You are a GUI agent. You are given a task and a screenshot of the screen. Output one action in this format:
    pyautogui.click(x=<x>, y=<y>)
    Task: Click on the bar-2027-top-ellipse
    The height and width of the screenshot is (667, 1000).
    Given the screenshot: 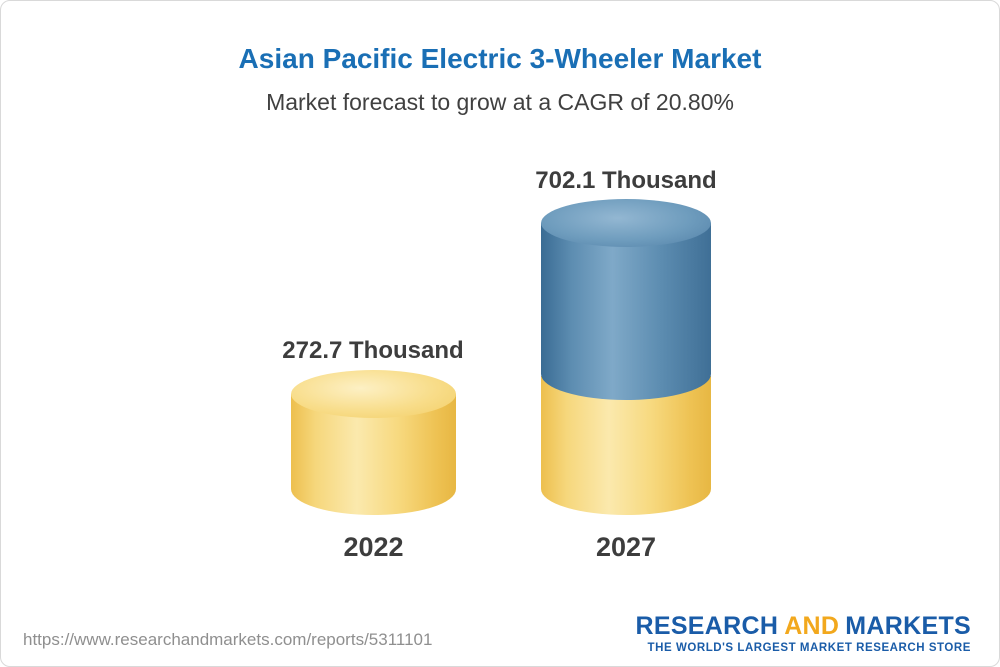 What is the action you would take?
    pyautogui.click(x=626, y=223)
    